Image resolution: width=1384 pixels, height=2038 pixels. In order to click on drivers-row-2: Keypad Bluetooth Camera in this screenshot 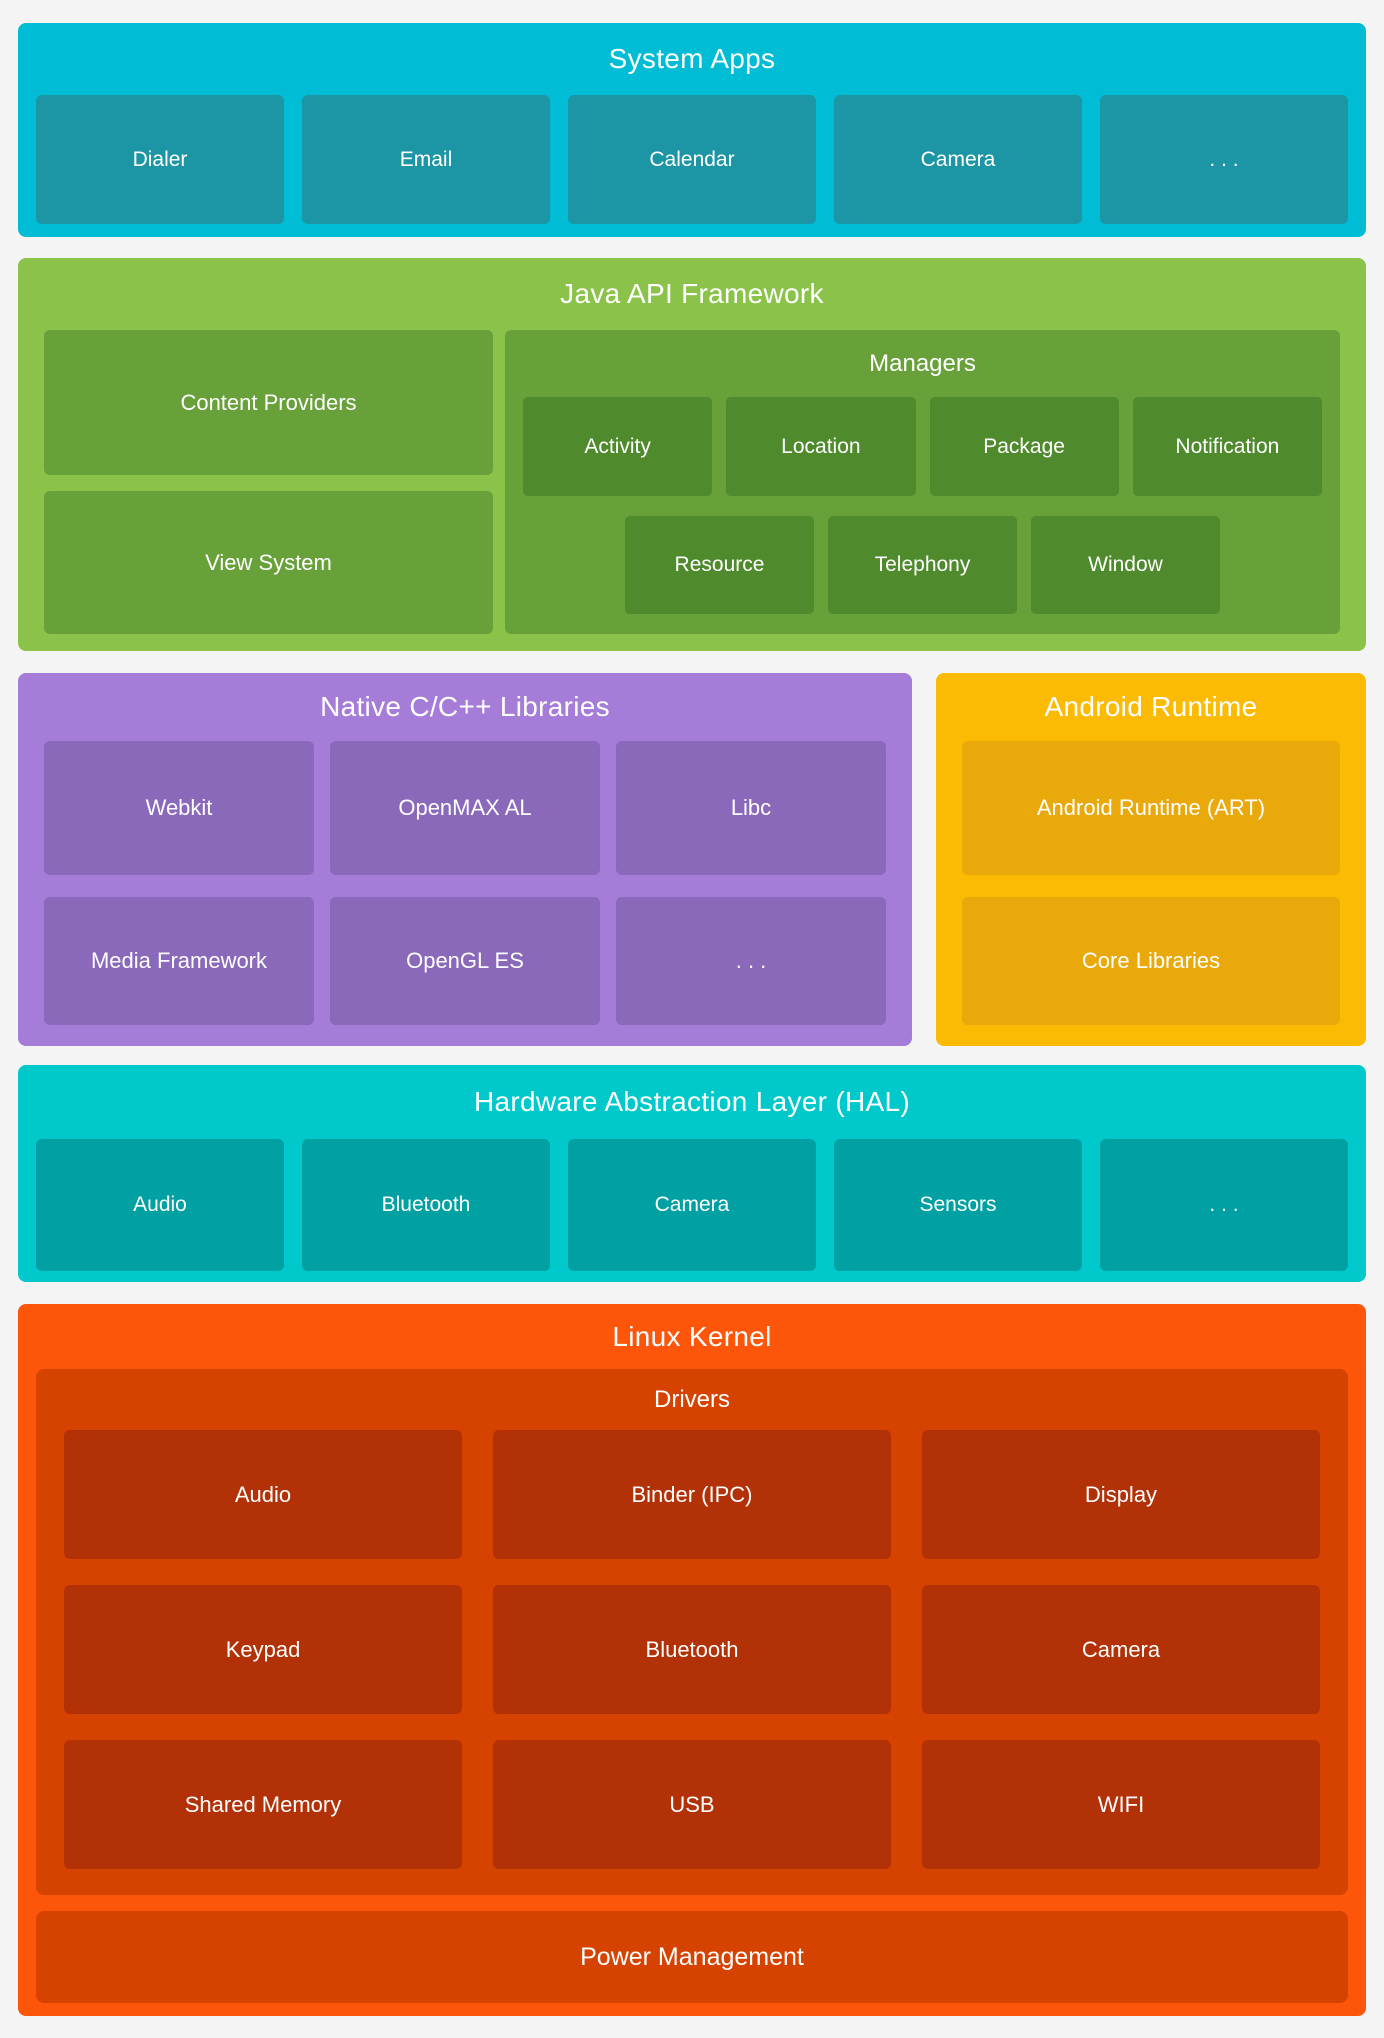, I will do `click(692, 1649)`.